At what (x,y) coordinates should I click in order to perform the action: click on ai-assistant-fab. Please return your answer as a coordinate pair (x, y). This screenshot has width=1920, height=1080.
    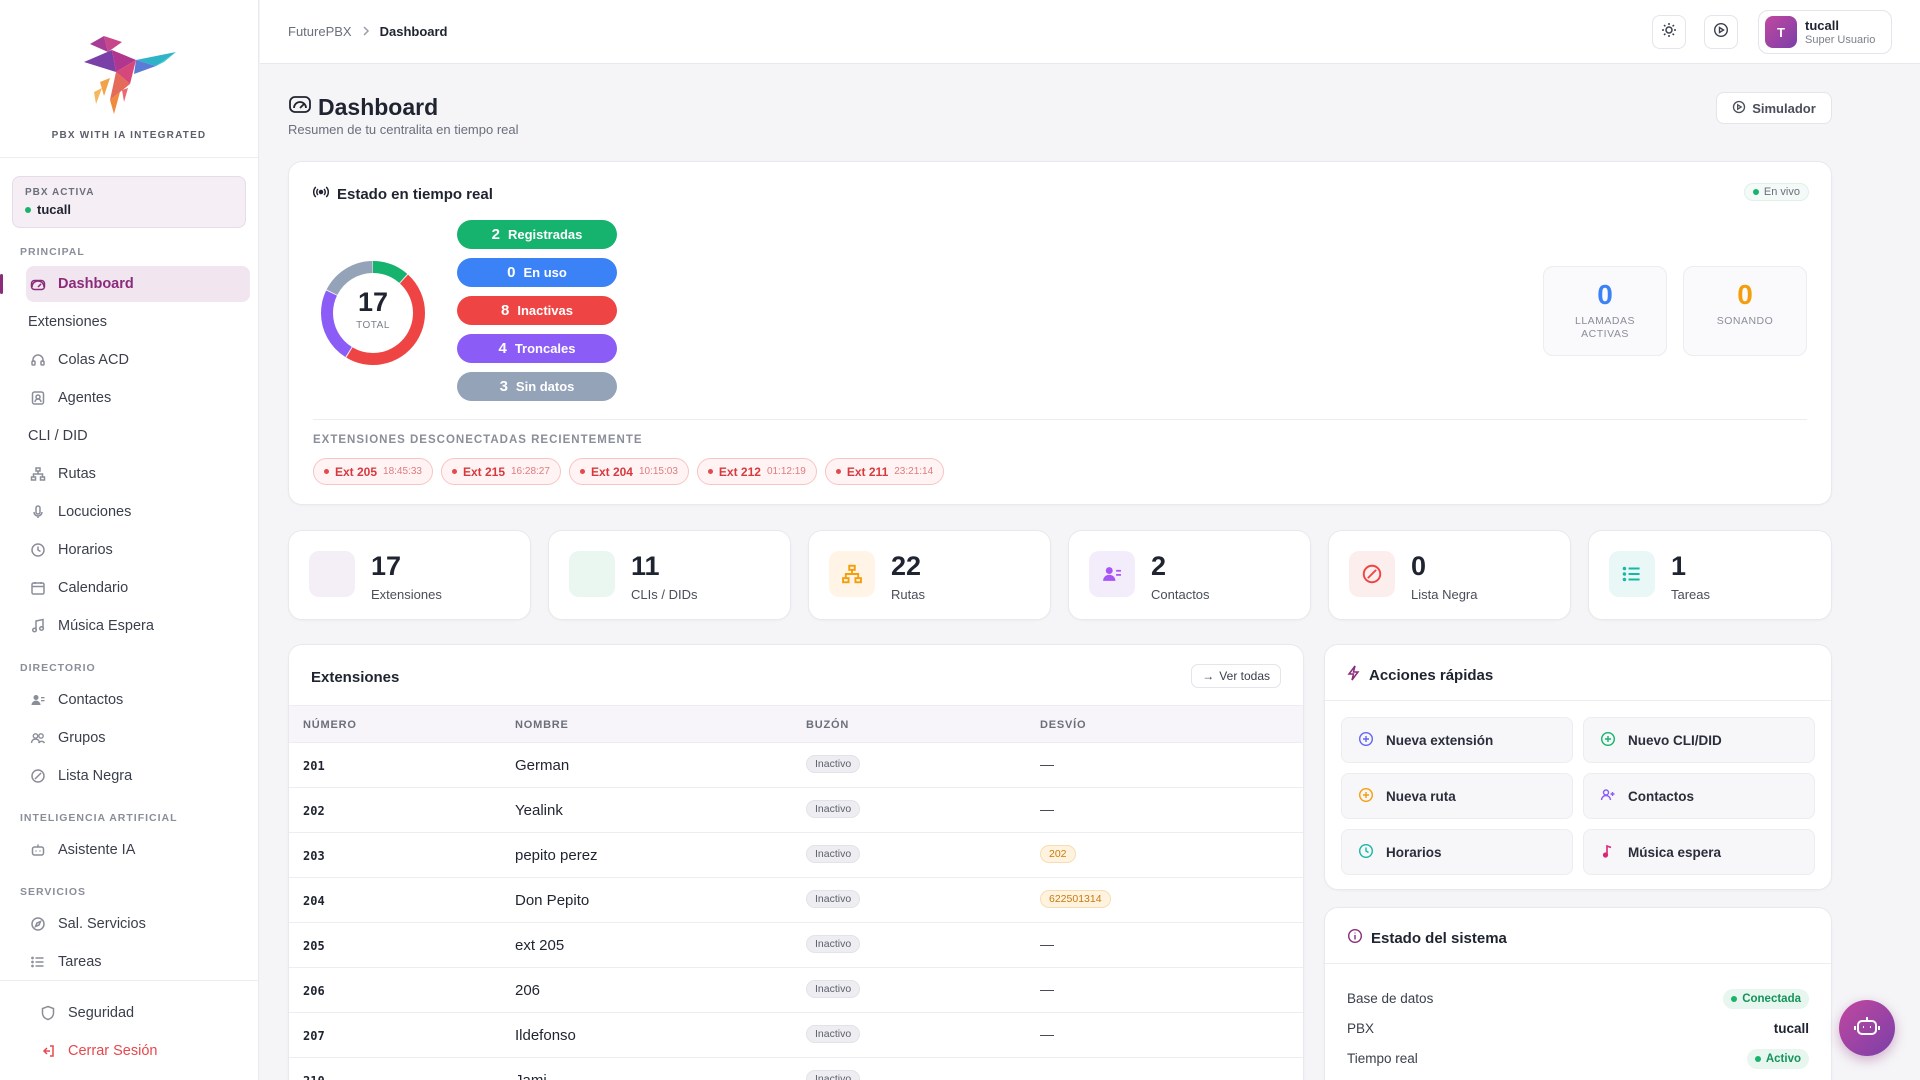
    Looking at the image, I should click on (1867, 1028).